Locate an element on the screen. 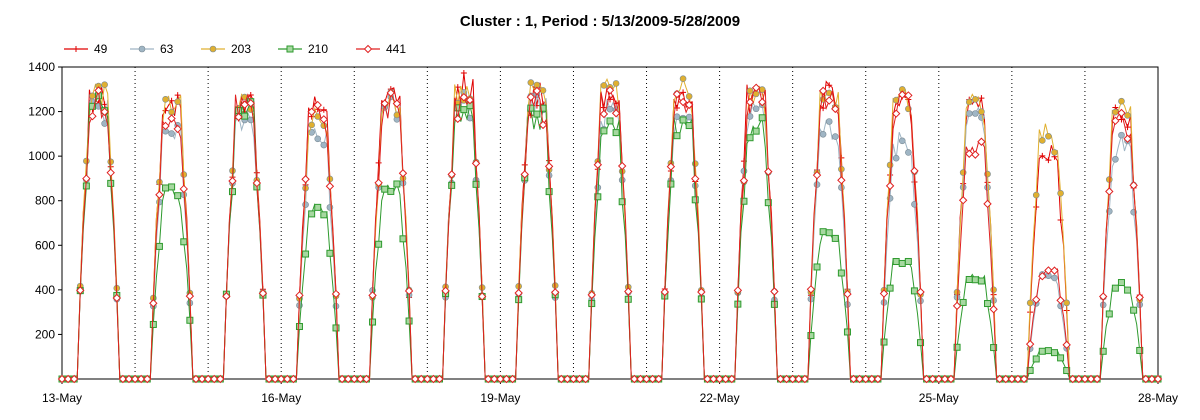  y-tick-label: 800 is located at coordinates (45, 201).